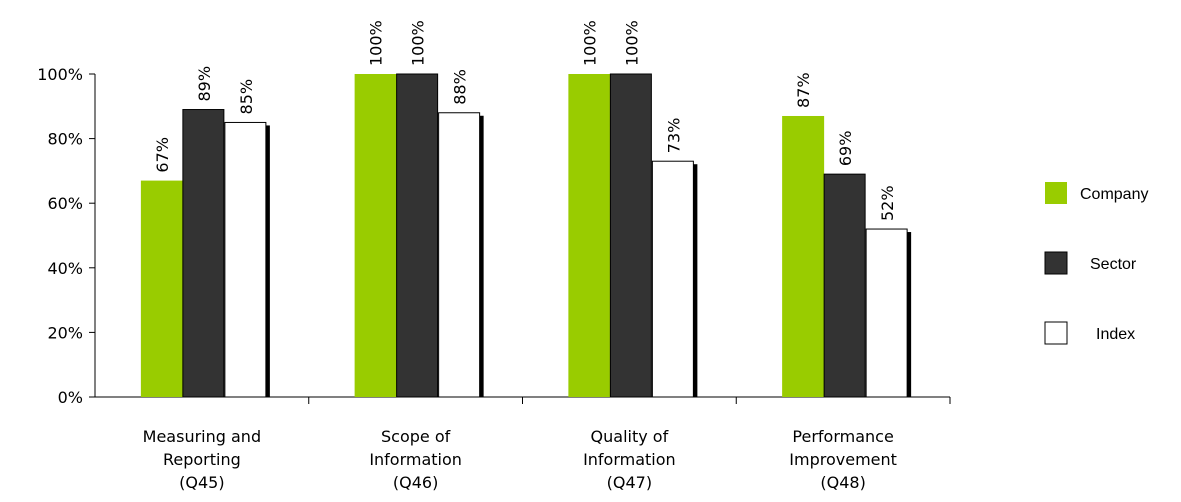 The image size is (1181, 502). I want to click on x-tick-label: (Q48), so click(842, 482).